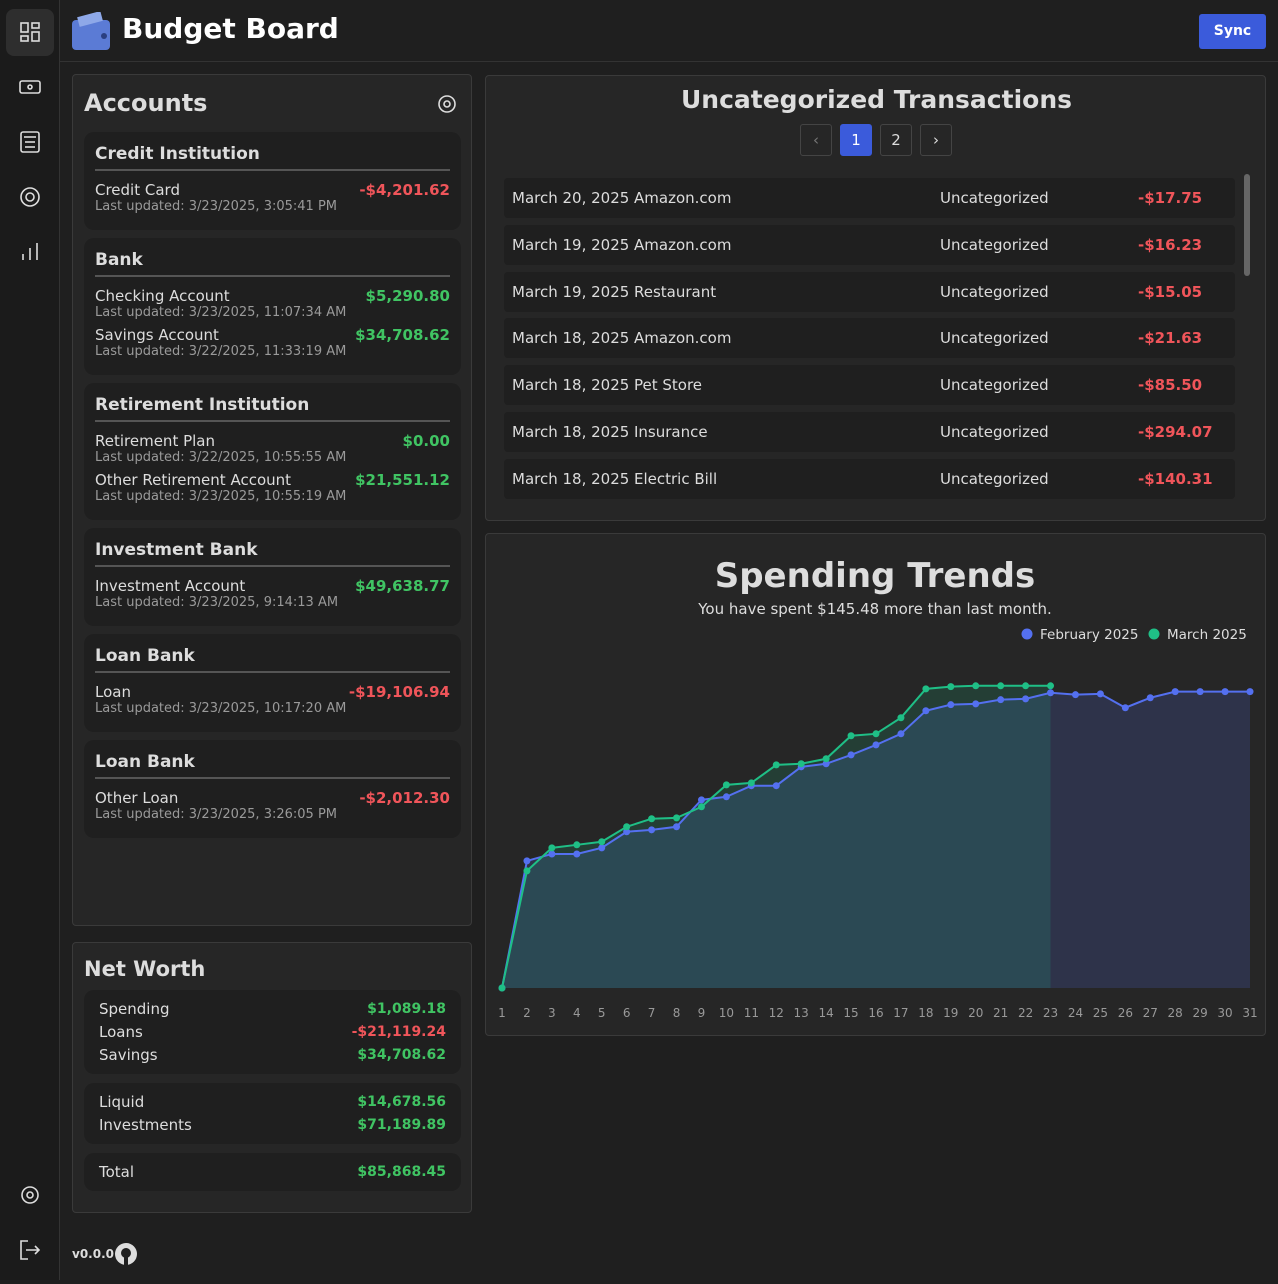  Describe the element at coordinates (126, 1254) in the screenshot. I see `github-icon` at that location.